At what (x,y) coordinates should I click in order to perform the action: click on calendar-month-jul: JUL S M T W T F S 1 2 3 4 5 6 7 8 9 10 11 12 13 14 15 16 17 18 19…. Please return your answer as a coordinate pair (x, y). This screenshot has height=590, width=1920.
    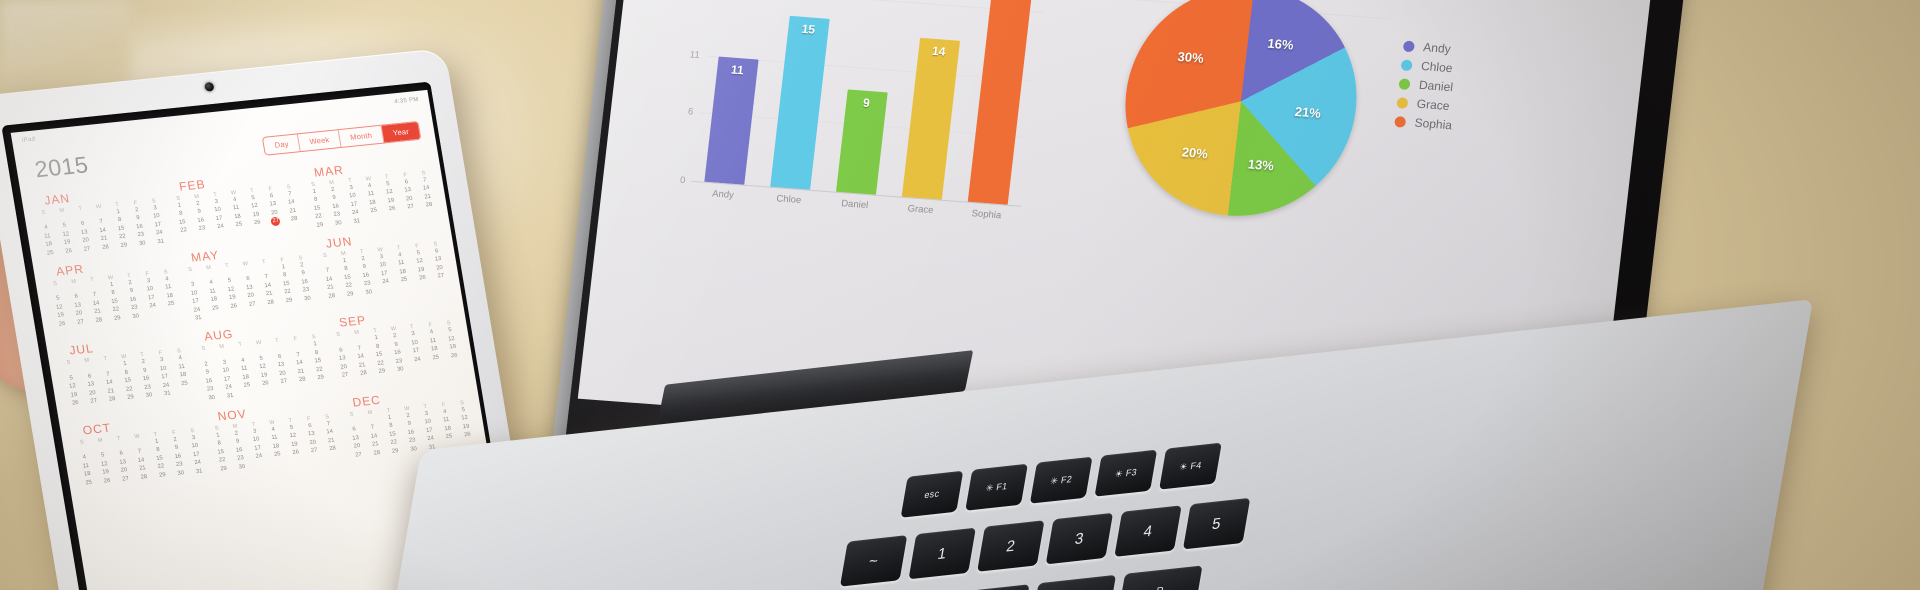
    Looking at the image, I should click on (126, 374).